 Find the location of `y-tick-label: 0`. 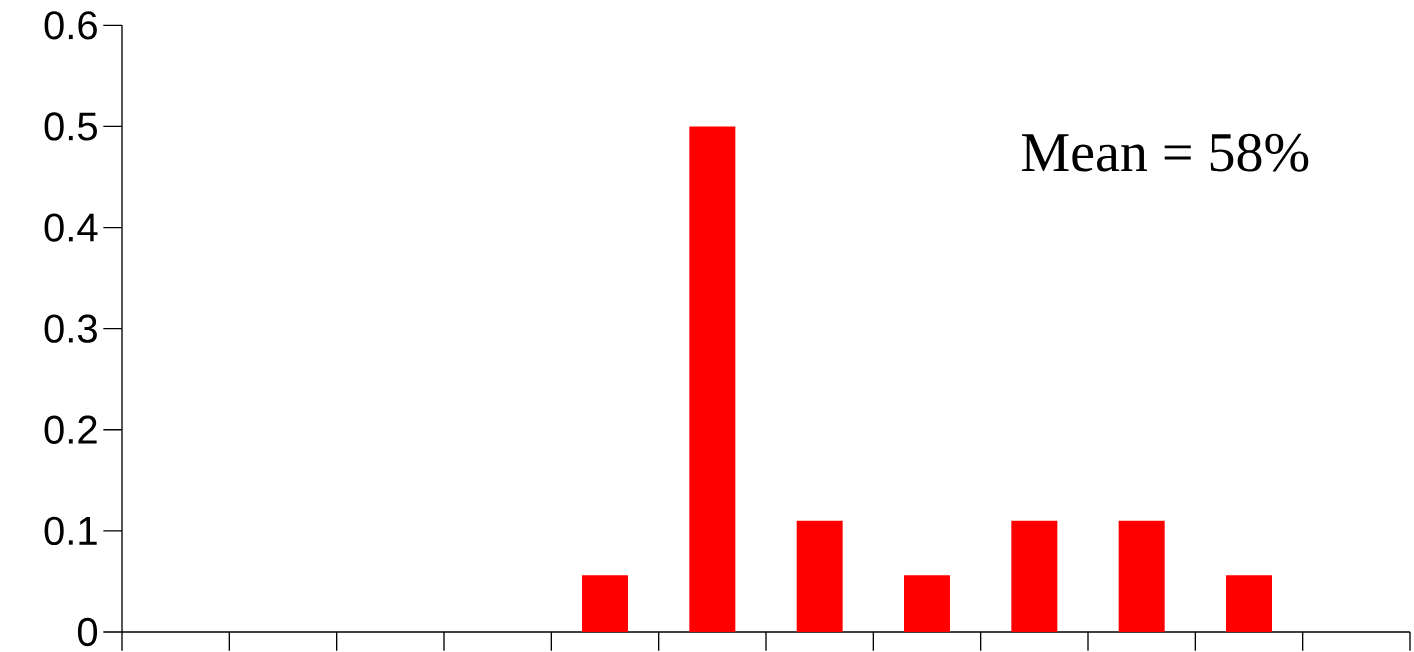

y-tick-label: 0 is located at coordinates (87, 632).